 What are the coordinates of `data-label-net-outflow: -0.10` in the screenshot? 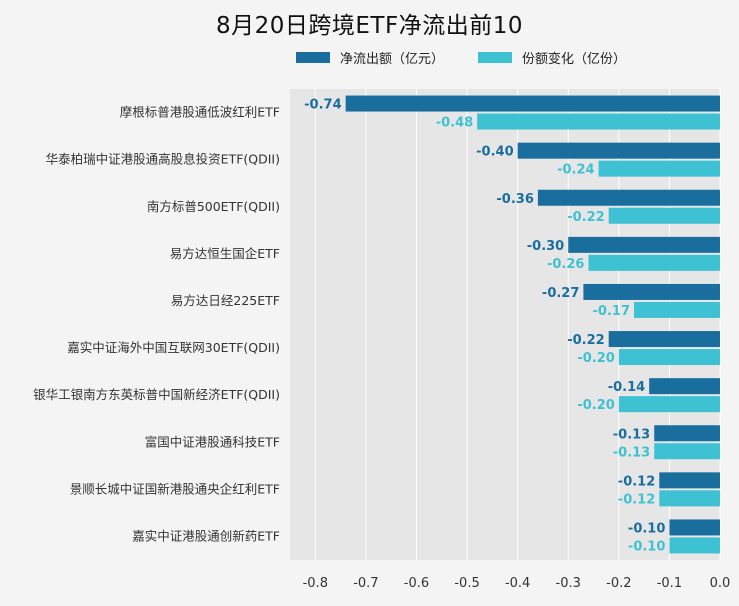 It's located at (646, 528).